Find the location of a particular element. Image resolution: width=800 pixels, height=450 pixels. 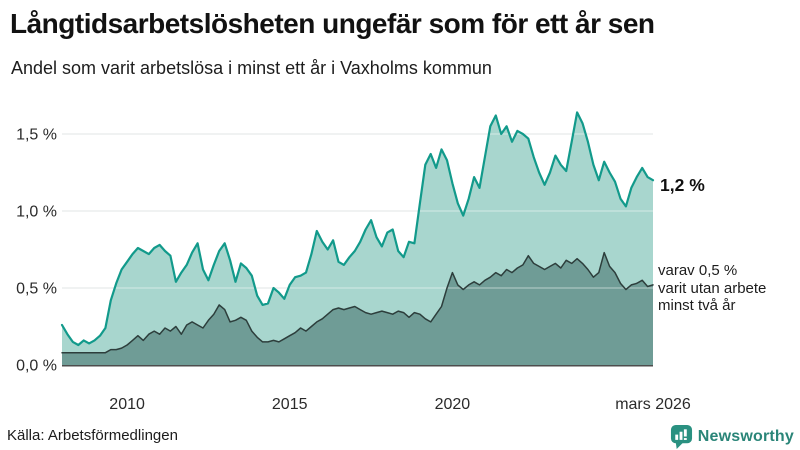

latest-value-label: 1,2 % is located at coordinates (682, 185).